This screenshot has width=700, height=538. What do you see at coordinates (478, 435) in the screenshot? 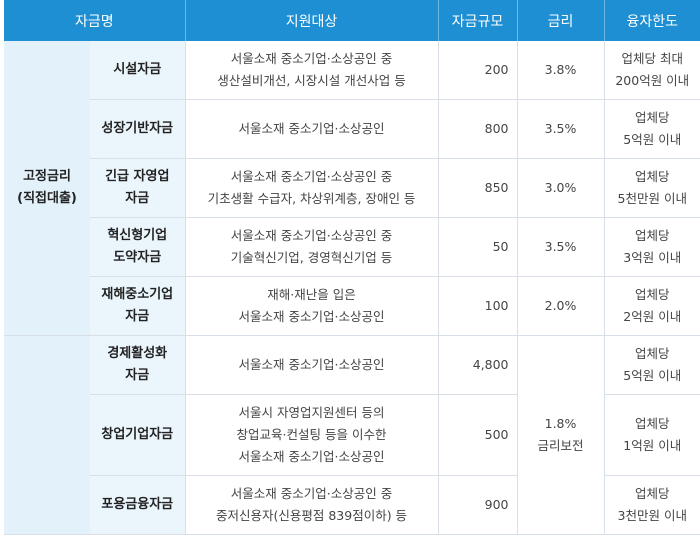
I see `amount: 500` at bounding box center [478, 435].